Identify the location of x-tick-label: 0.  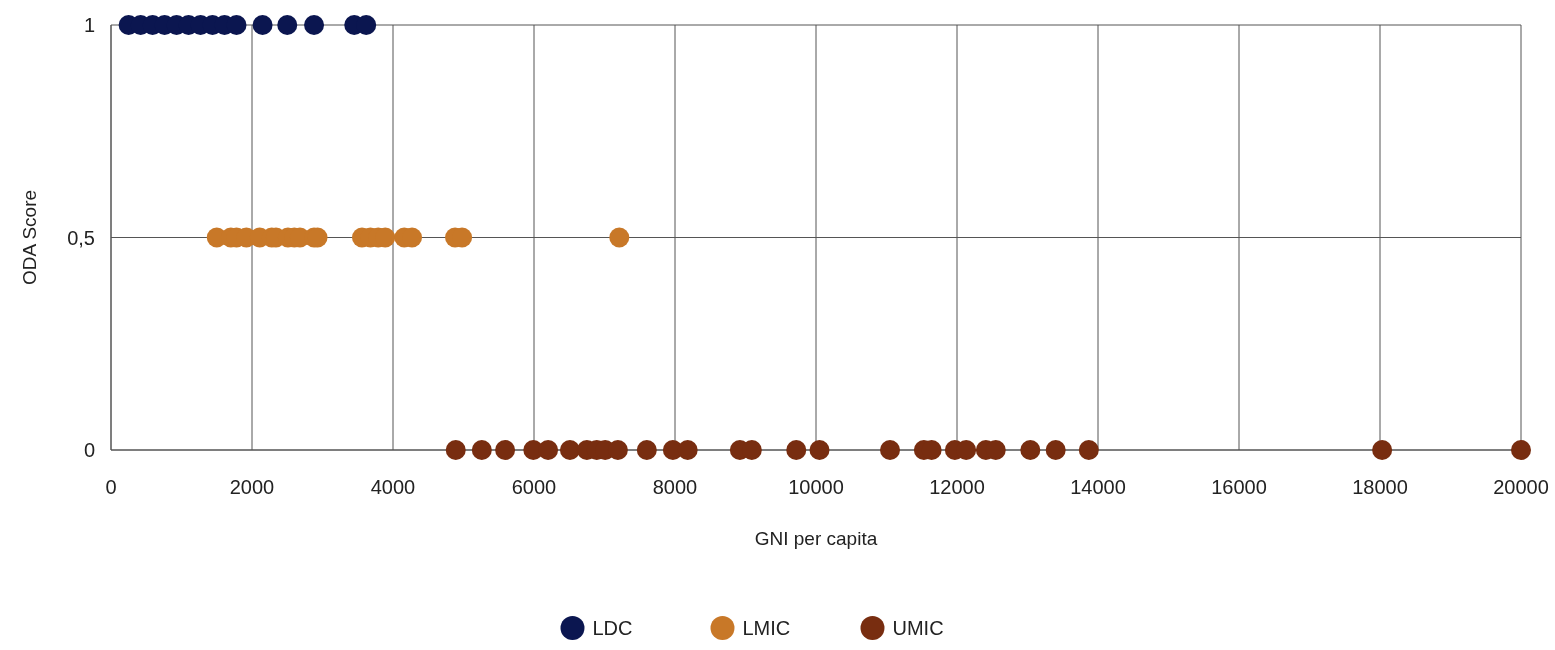
(111, 487).